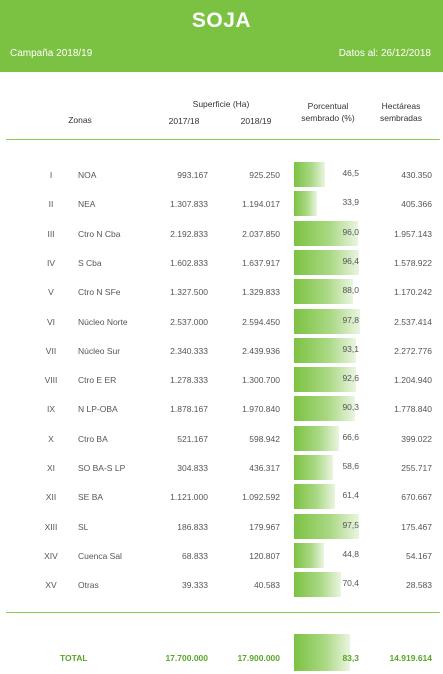  I want to click on table-row: X Ctro BA 521.167 598.942 399.022 66,6, so click(221, 438).